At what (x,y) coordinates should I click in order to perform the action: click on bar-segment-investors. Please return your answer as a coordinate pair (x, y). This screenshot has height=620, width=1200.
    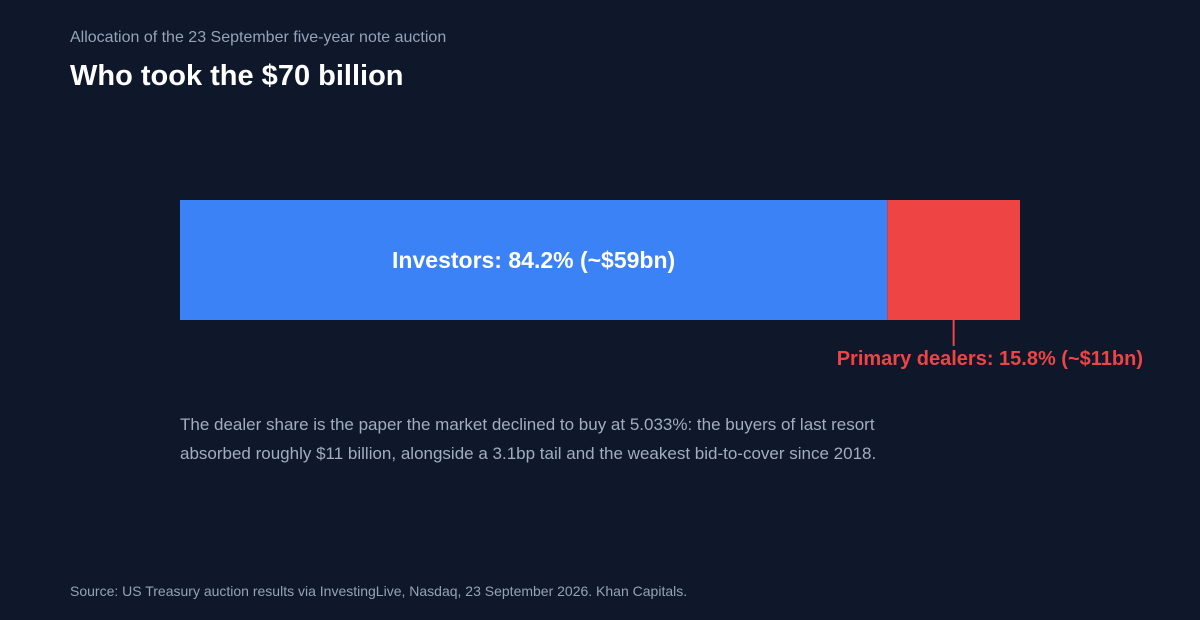
    Looking at the image, I should click on (534, 260).